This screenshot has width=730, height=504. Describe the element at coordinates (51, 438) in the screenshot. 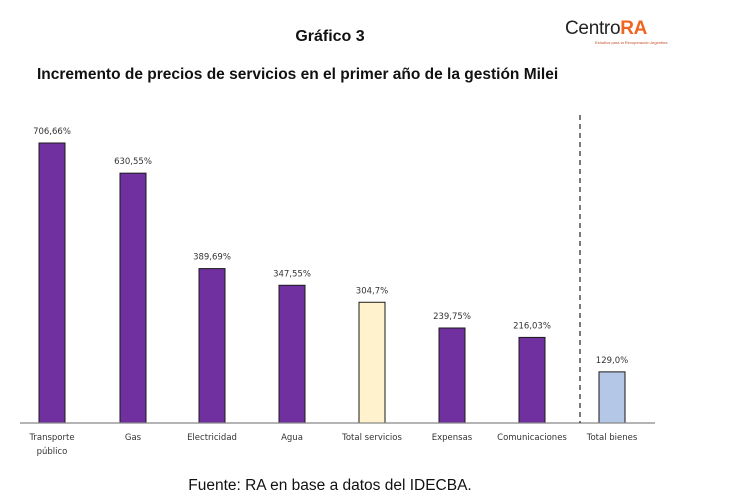

I see `category-label: Transporte` at that location.